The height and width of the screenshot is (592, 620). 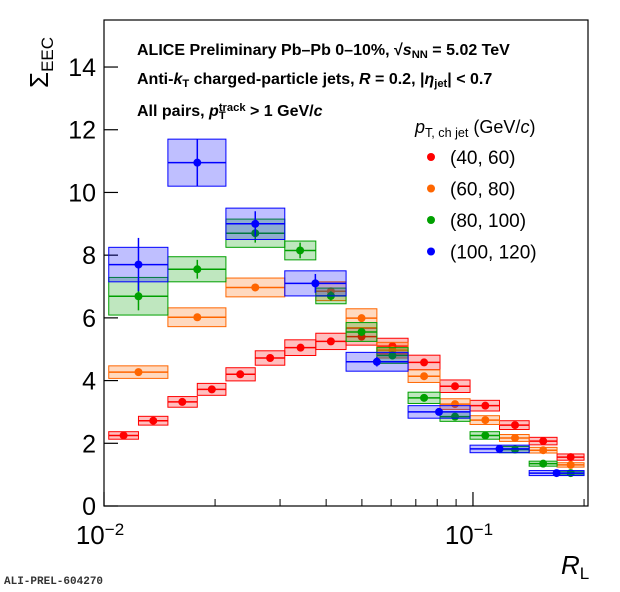 I want to click on x-tick-label: 10⁻¹, so click(x=469, y=535).